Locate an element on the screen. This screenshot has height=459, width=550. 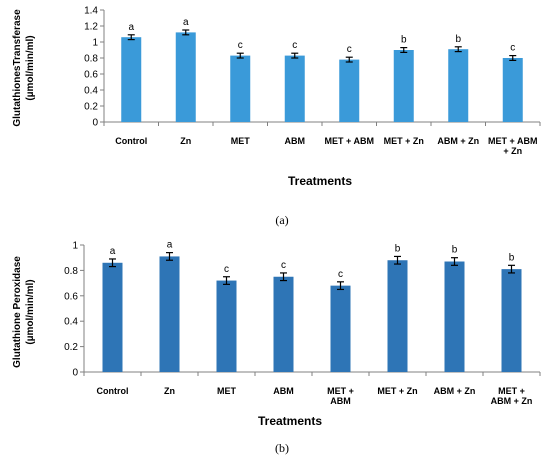
y-tick-label: 1.4 is located at coordinates (91, 11).